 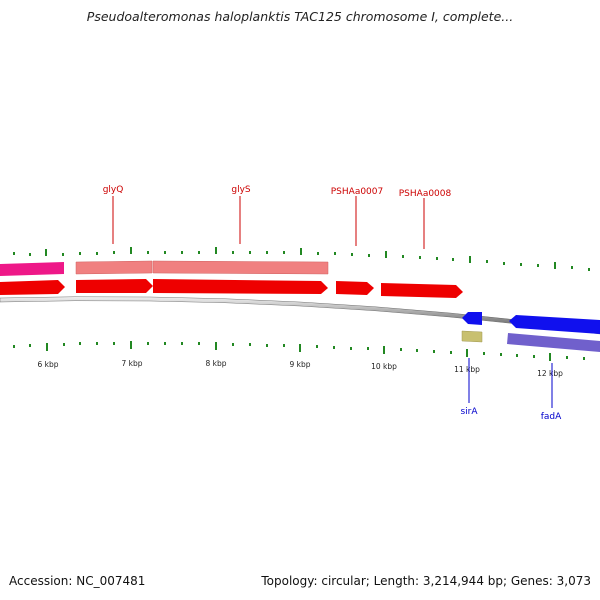 What do you see at coordinates (551, 417) in the screenshot?
I see `gene-label-fada: fadA` at bounding box center [551, 417].